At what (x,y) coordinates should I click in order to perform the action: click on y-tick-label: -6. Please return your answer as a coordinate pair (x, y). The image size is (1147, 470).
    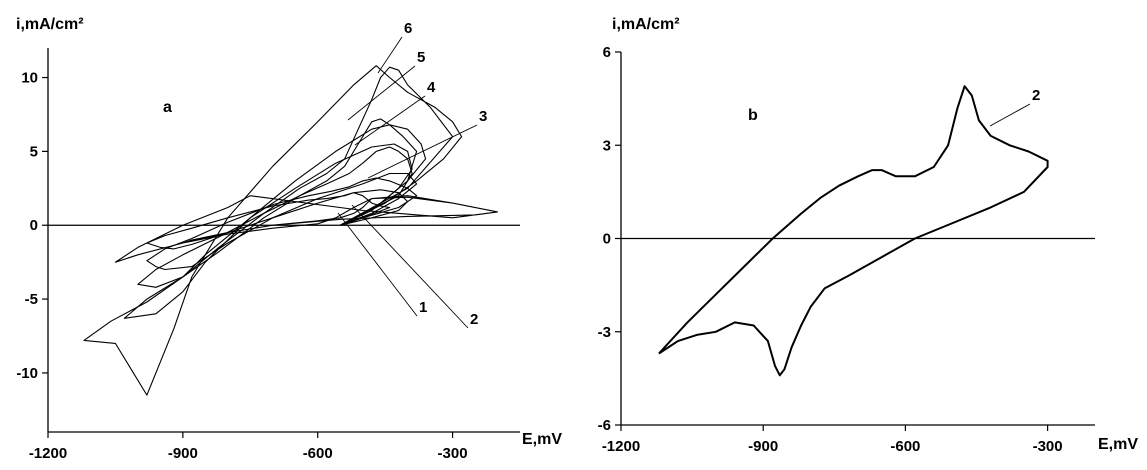
    Looking at the image, I should click on (604, 425).